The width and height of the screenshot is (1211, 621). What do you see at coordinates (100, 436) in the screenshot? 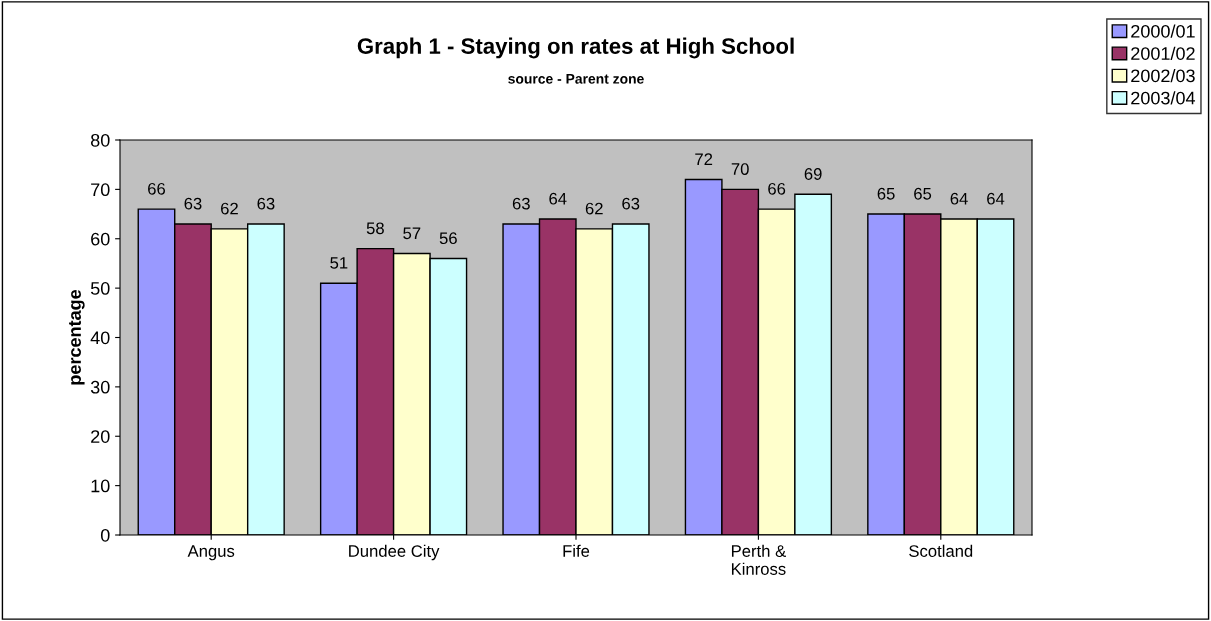
I see `y-tick-label: 20` at bounding box center [100, 436].